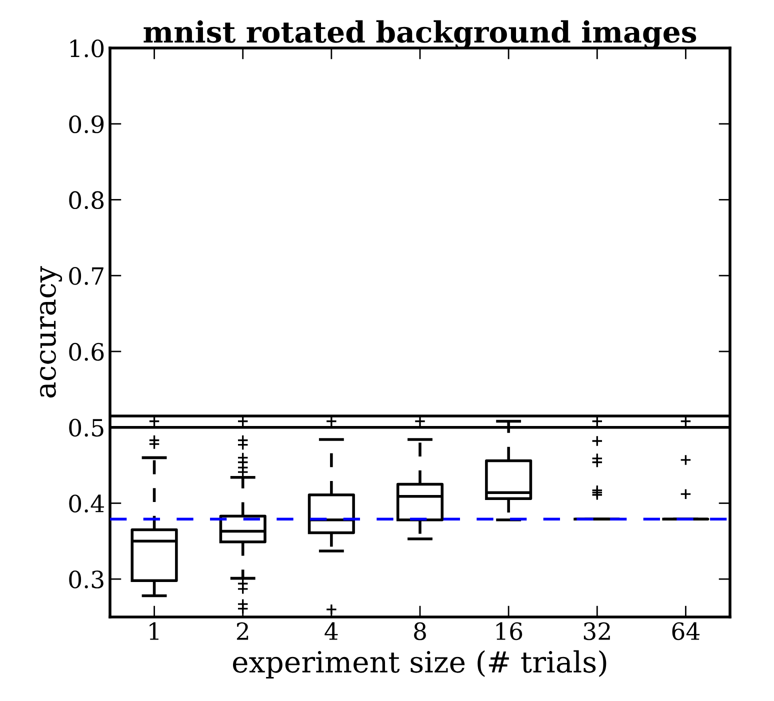  I want to click on x-tick-label: 32, so click(597, 631).